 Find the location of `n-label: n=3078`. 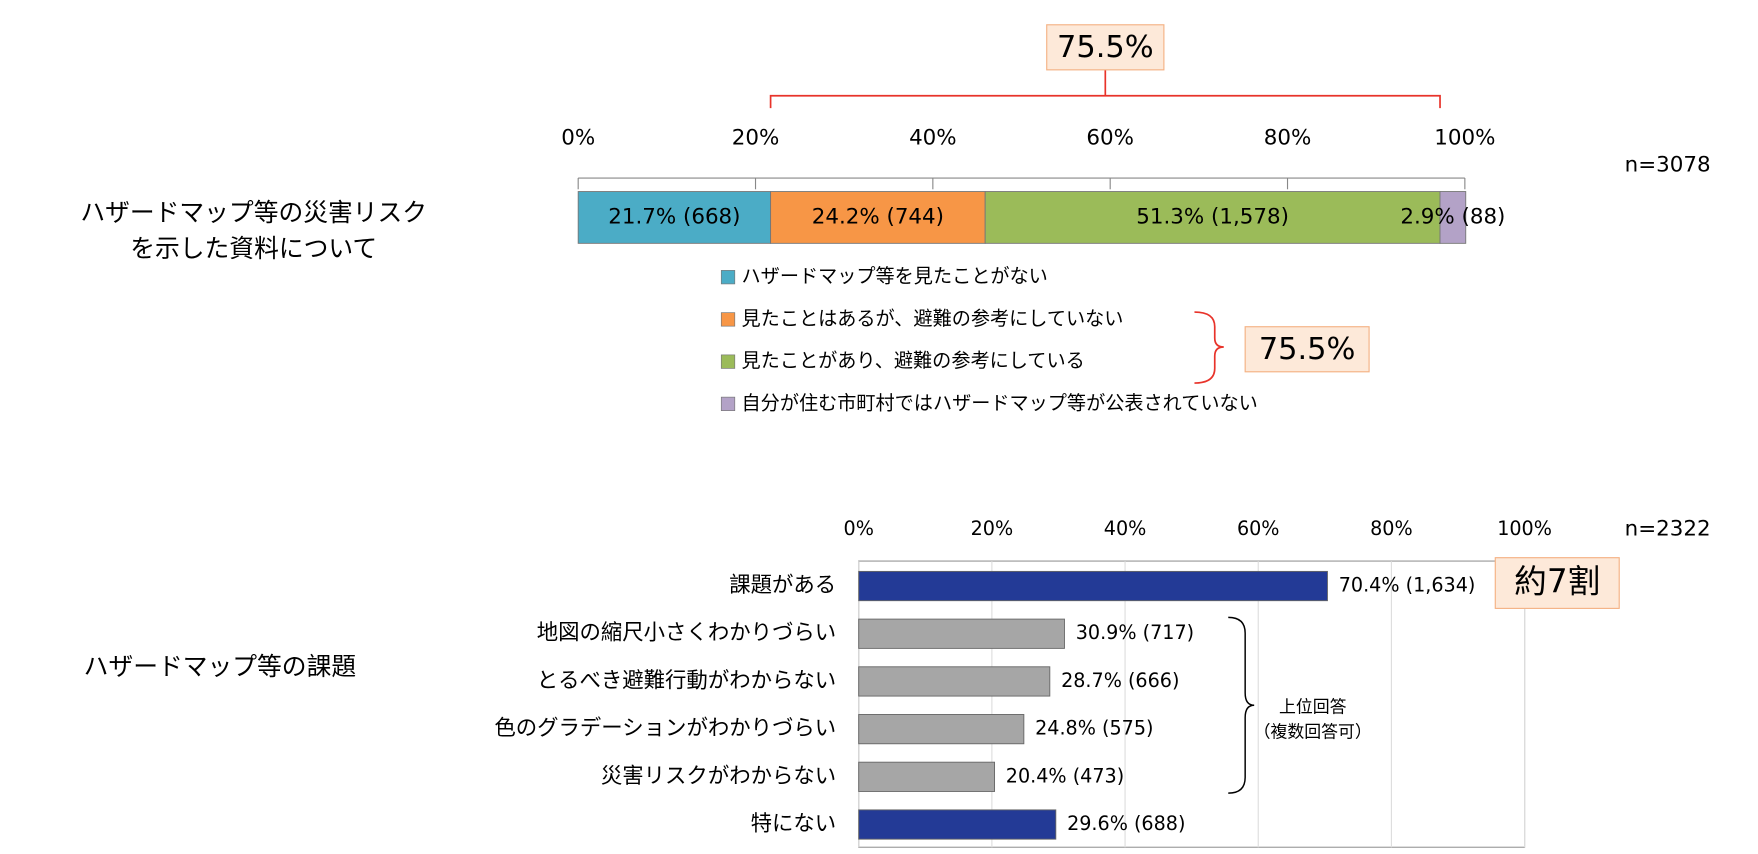

n-label: n=3078 is located at coordinates (1668, 165).